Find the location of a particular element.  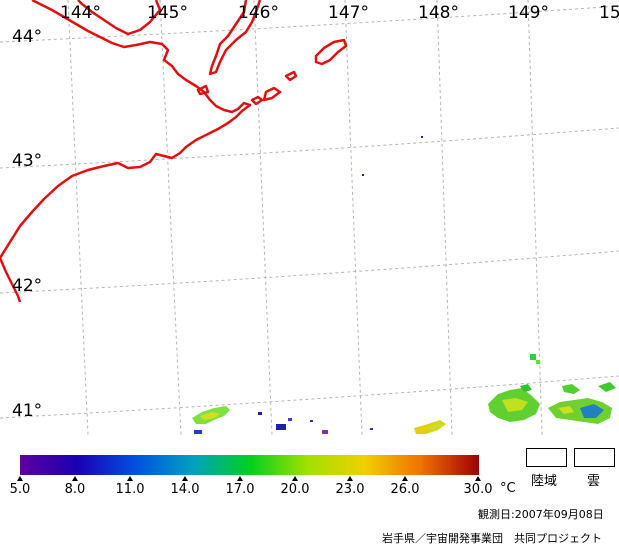

lon-label-145: 145° is located at coordinates (167, 13).